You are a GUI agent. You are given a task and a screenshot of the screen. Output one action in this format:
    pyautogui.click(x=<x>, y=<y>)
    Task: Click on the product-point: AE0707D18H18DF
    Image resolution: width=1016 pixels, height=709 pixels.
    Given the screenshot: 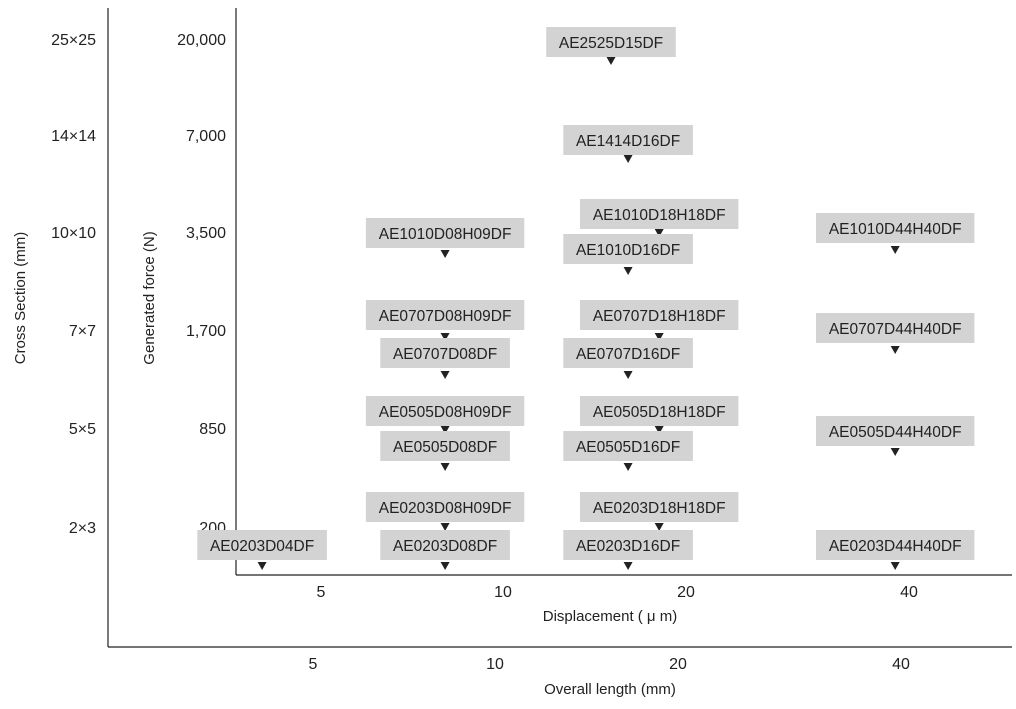 What is the action you would take?
    pyautogui.click(x=659, y=320)
    